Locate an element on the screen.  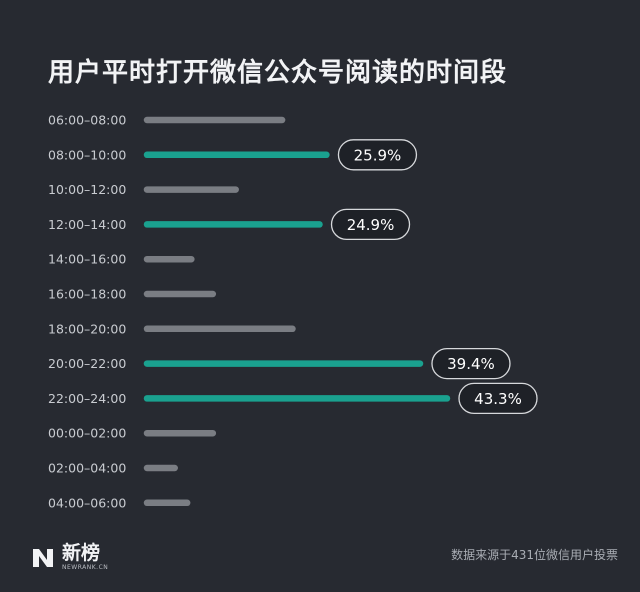
data-label: 25.9% is located at coordinates (377, 155).